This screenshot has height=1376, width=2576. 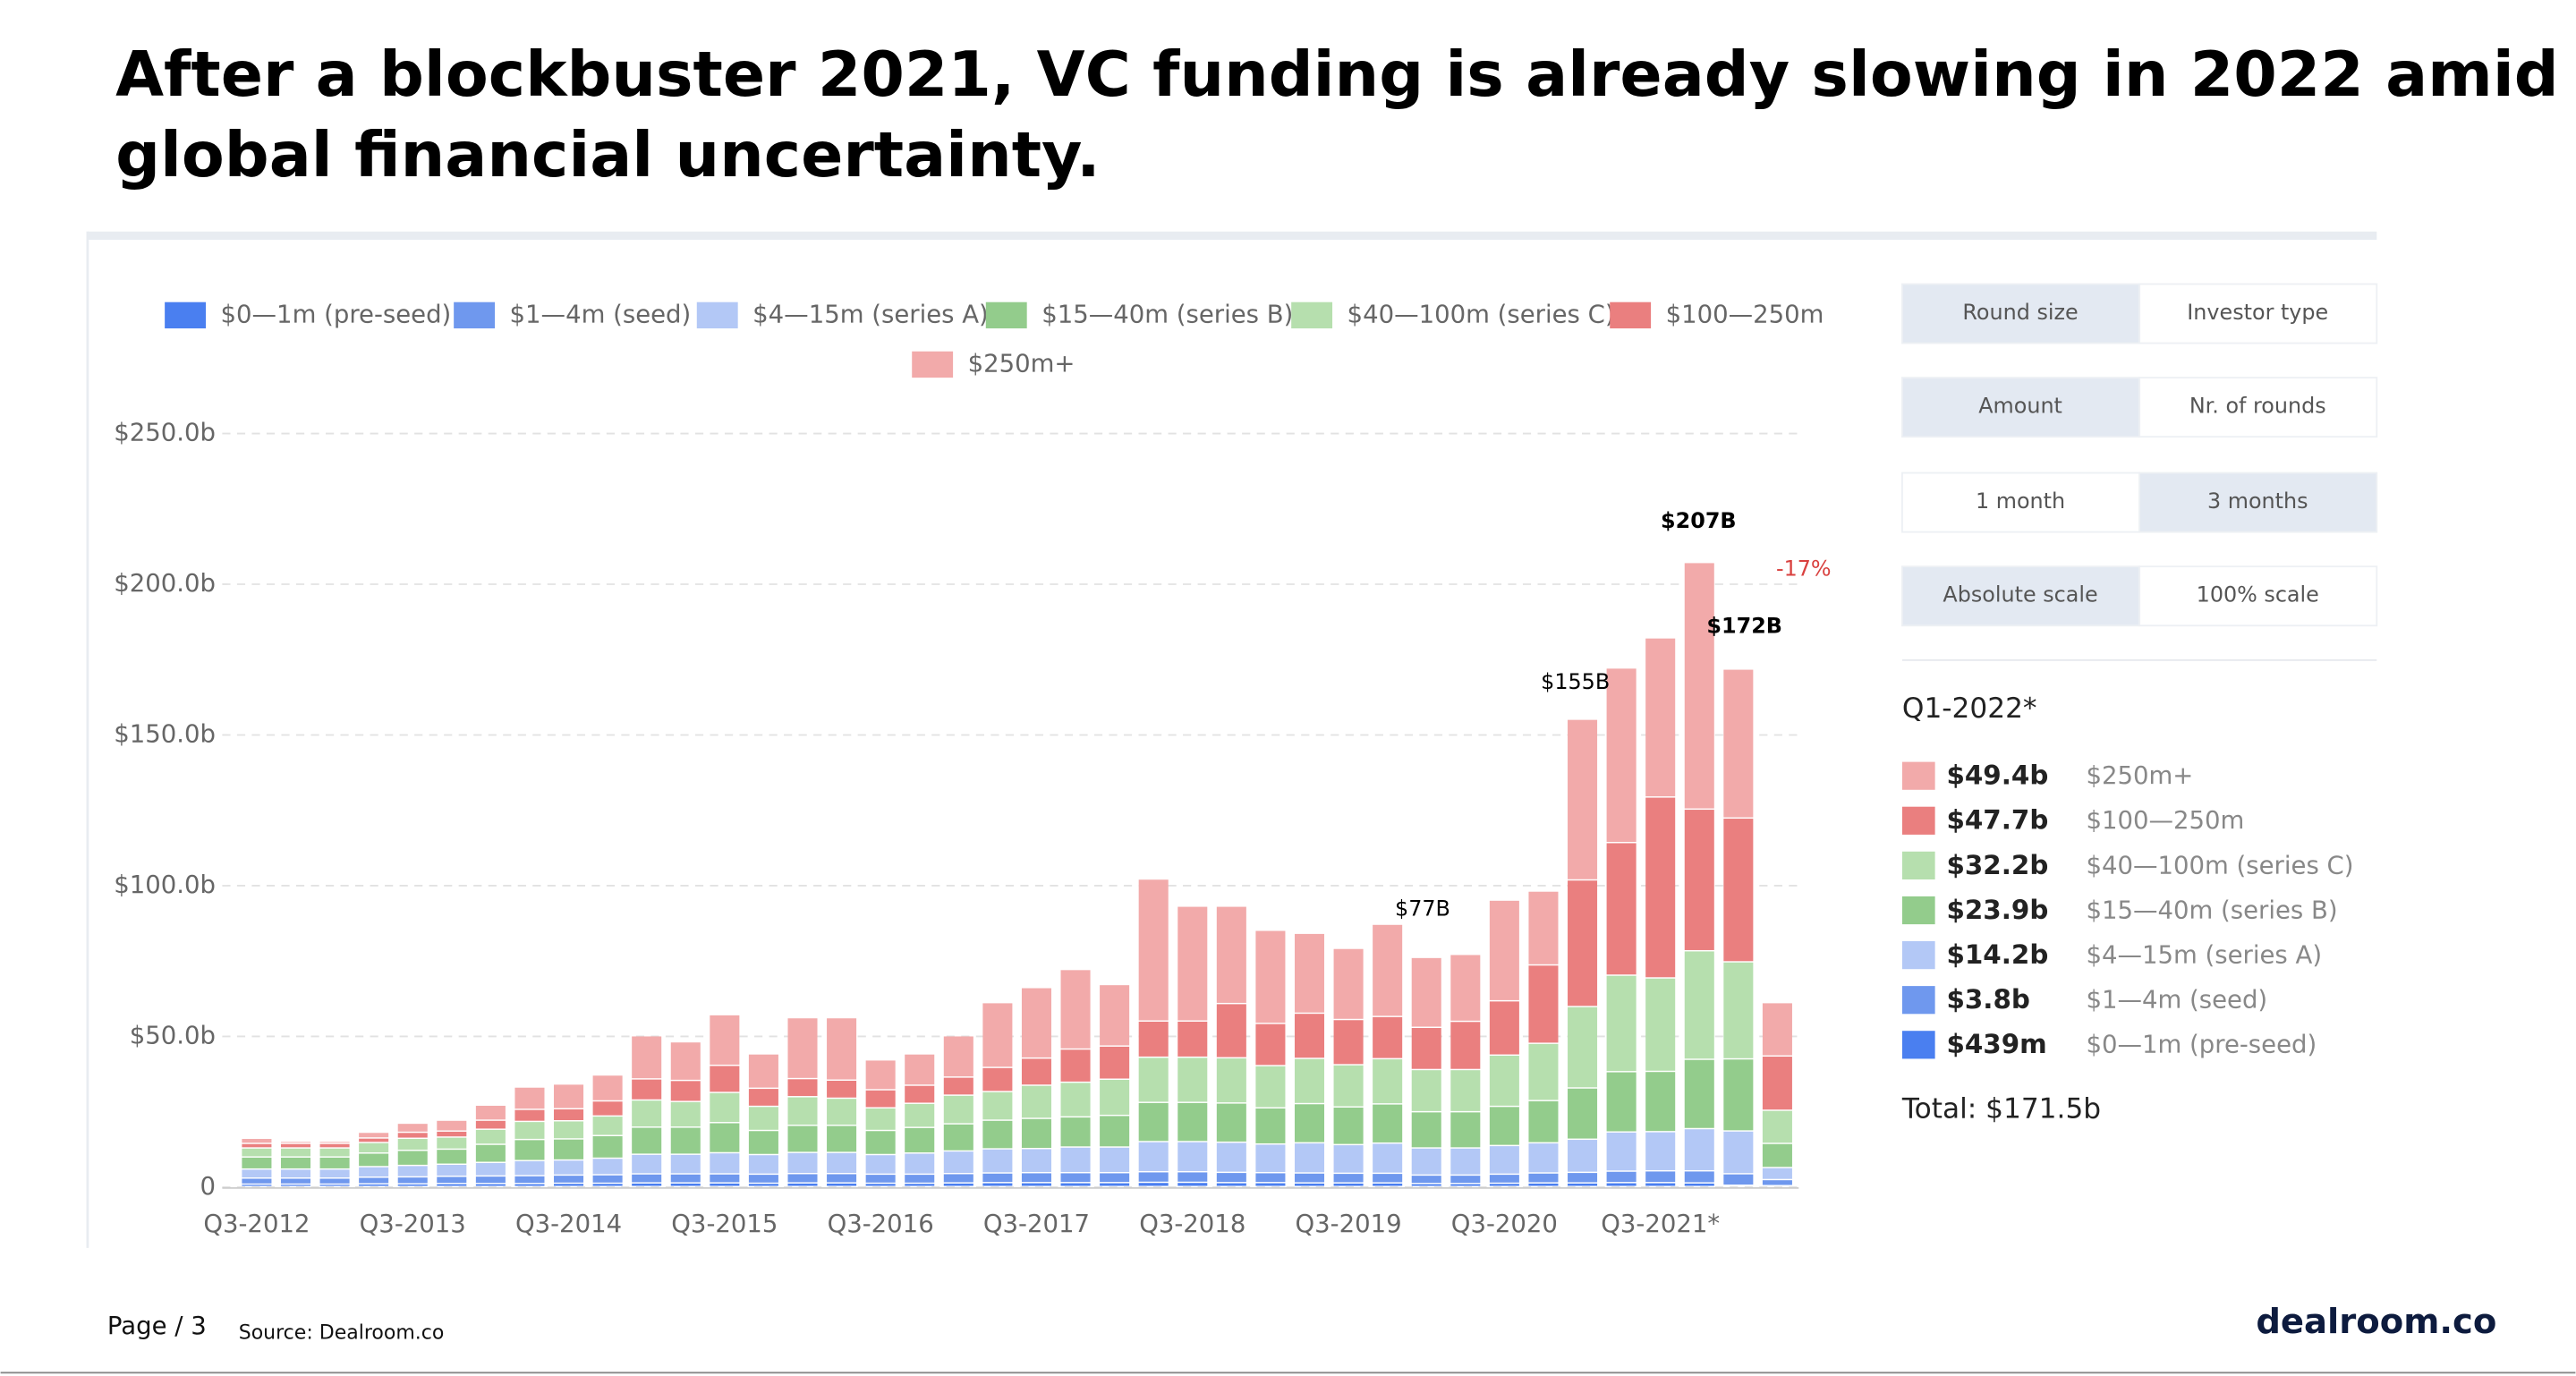 What do you see at coordinates (1232, 236) in the screenshot?
I see `panel-top-border` at bounding box center [1232, 236].